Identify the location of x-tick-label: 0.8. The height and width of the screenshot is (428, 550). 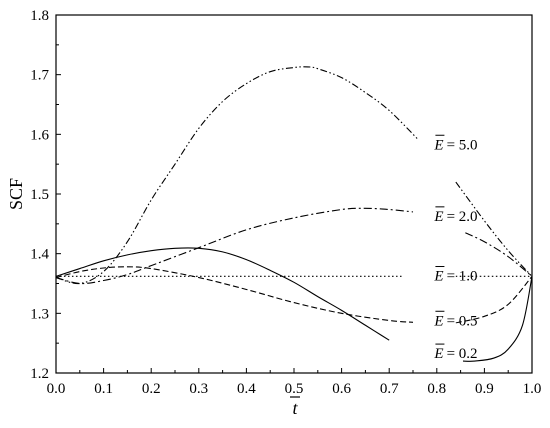
(436, 389).